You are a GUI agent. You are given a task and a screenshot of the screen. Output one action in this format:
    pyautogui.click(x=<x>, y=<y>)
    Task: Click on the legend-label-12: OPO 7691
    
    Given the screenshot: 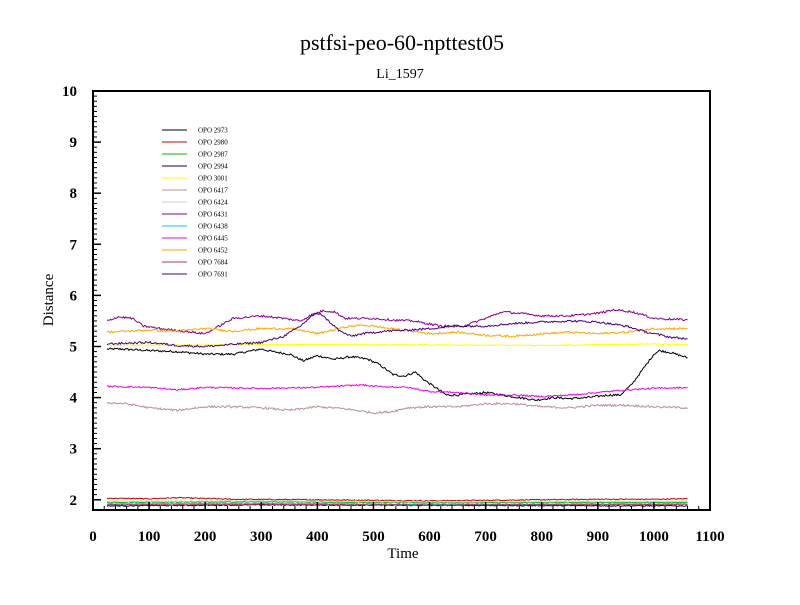 What is the action you would take?
    pyautogui.click(x=213, y=275)
    